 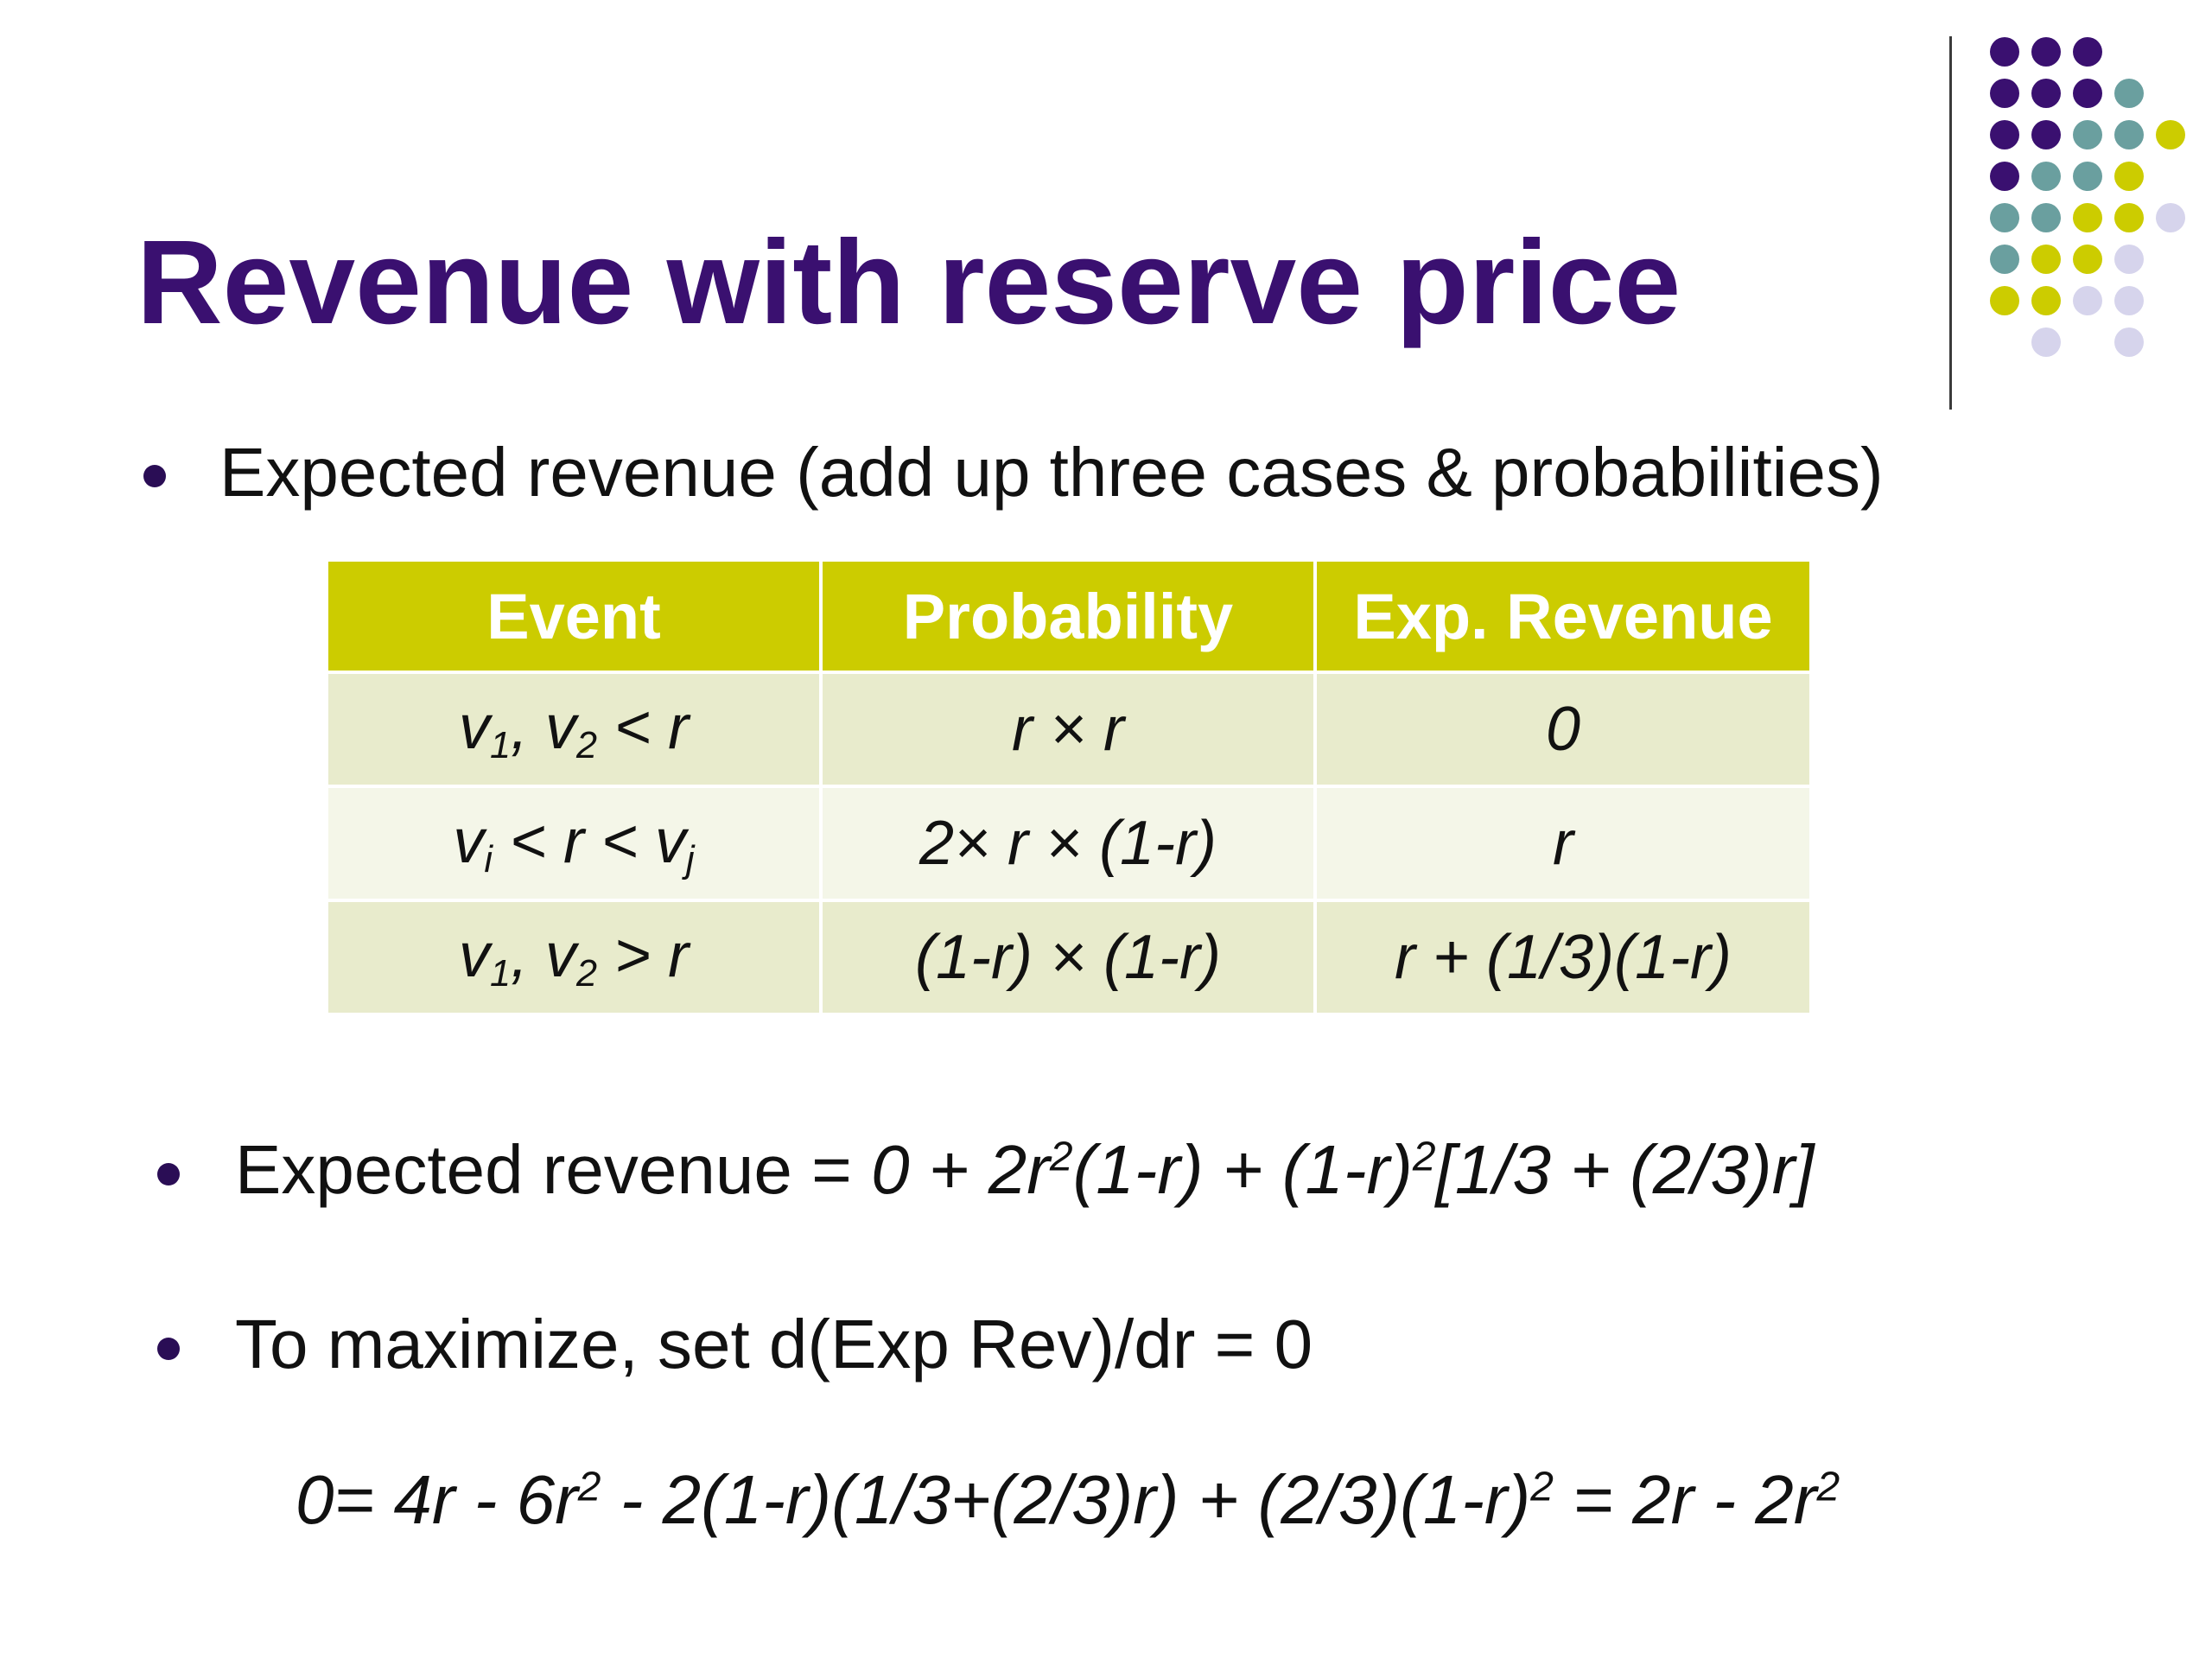 I want to click on header-exp-revenue: Exp. Revenue, so click(x=1563, y=616).